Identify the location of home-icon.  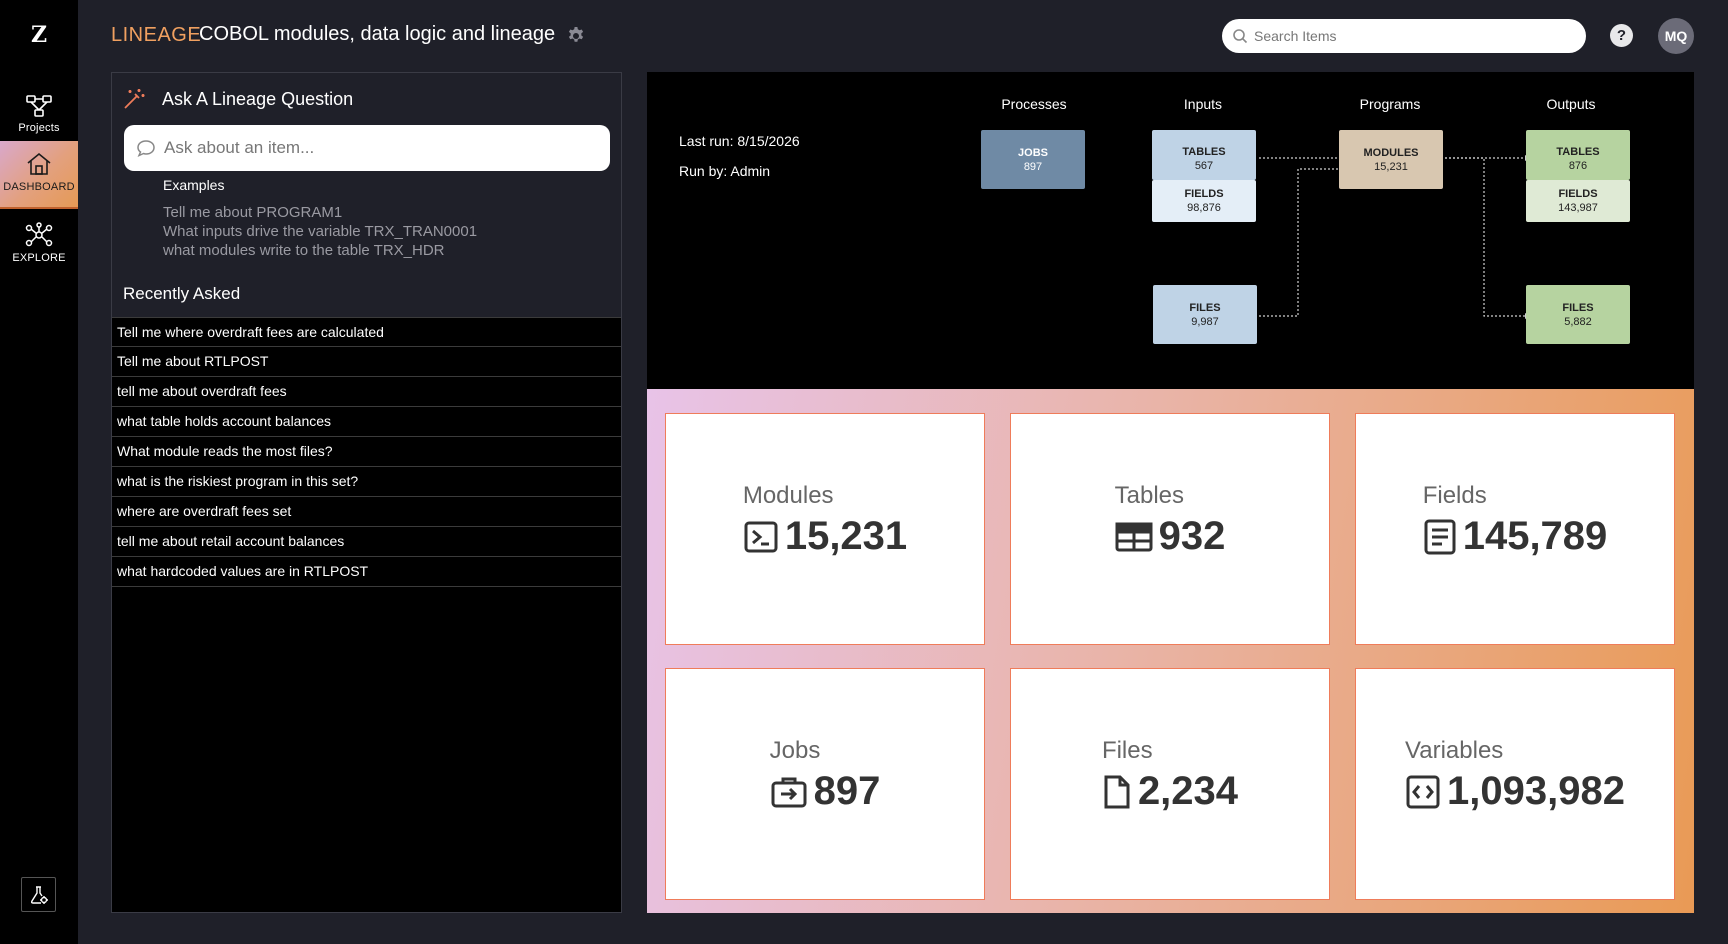
(39, 163).